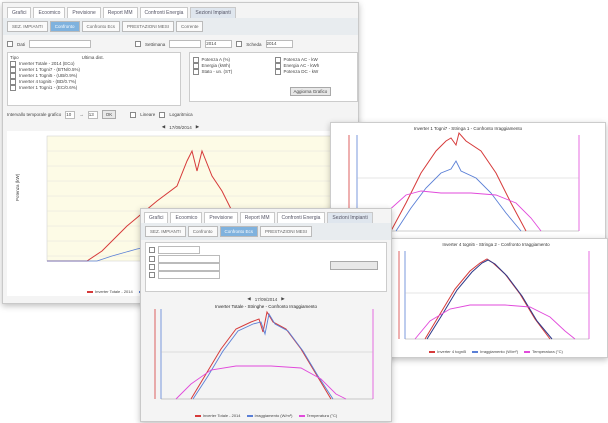 The image size is (608, 423). I want to click on series-red, so click(458, 181).